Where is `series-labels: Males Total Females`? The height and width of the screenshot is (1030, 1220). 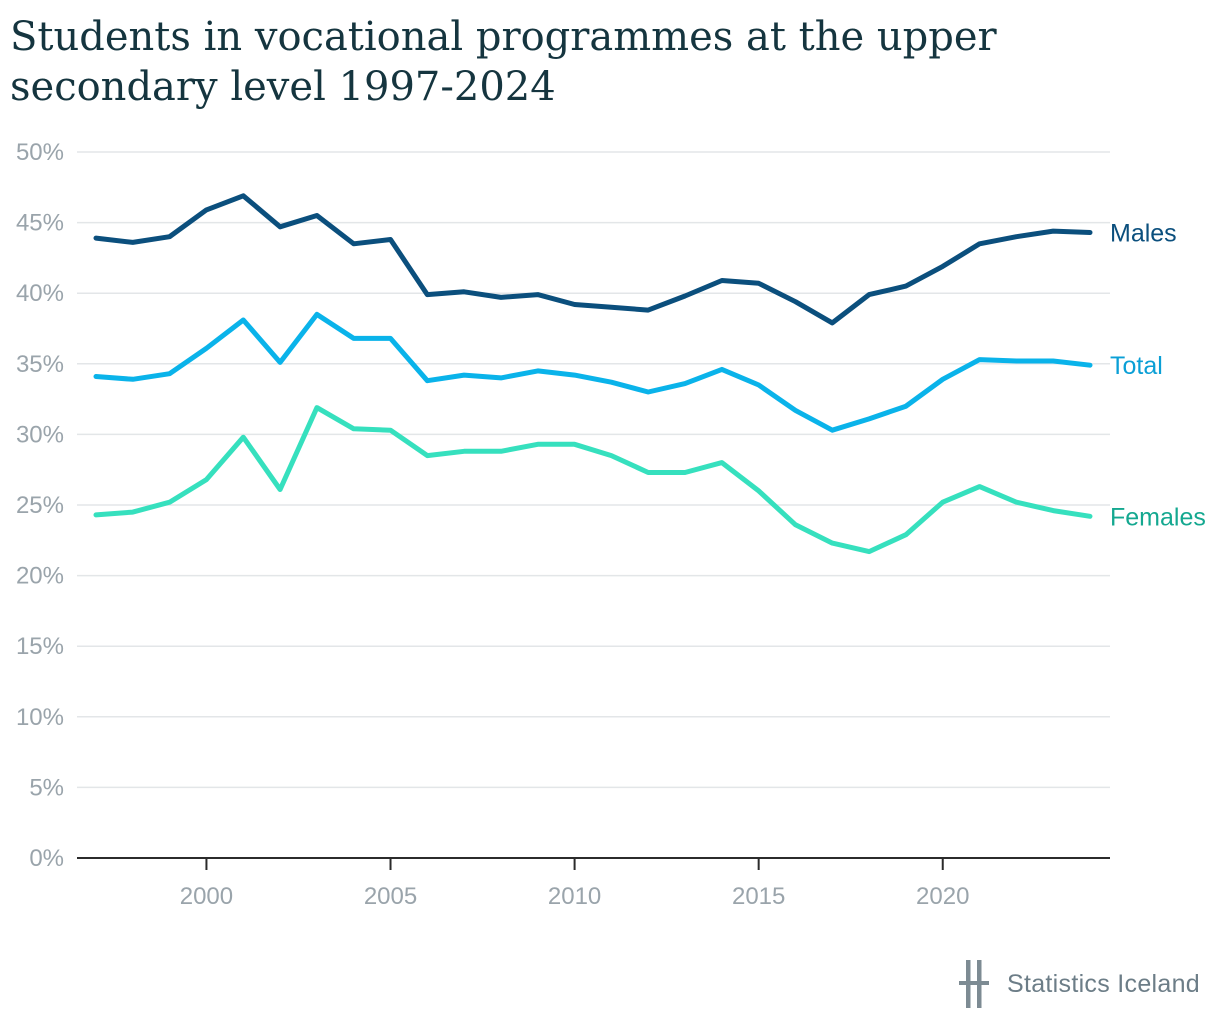 series-labels: Males Total Females is located at coordinates (1158, 375).